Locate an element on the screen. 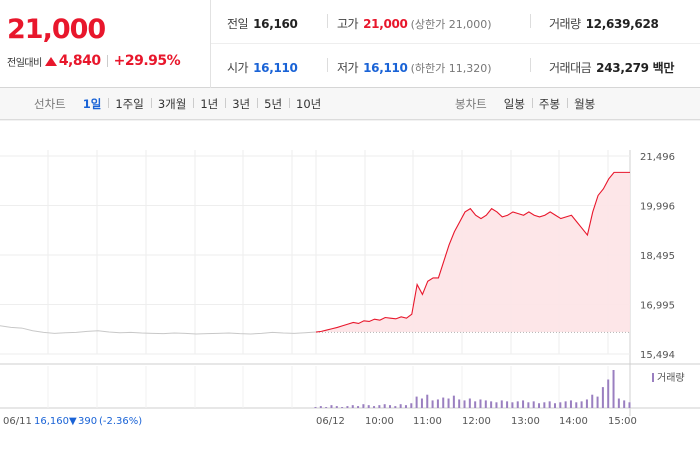 Image resolution: width=700 pixels, height=450 pixels. x-date-label: 06/12 is located at coordinates (330, 421).